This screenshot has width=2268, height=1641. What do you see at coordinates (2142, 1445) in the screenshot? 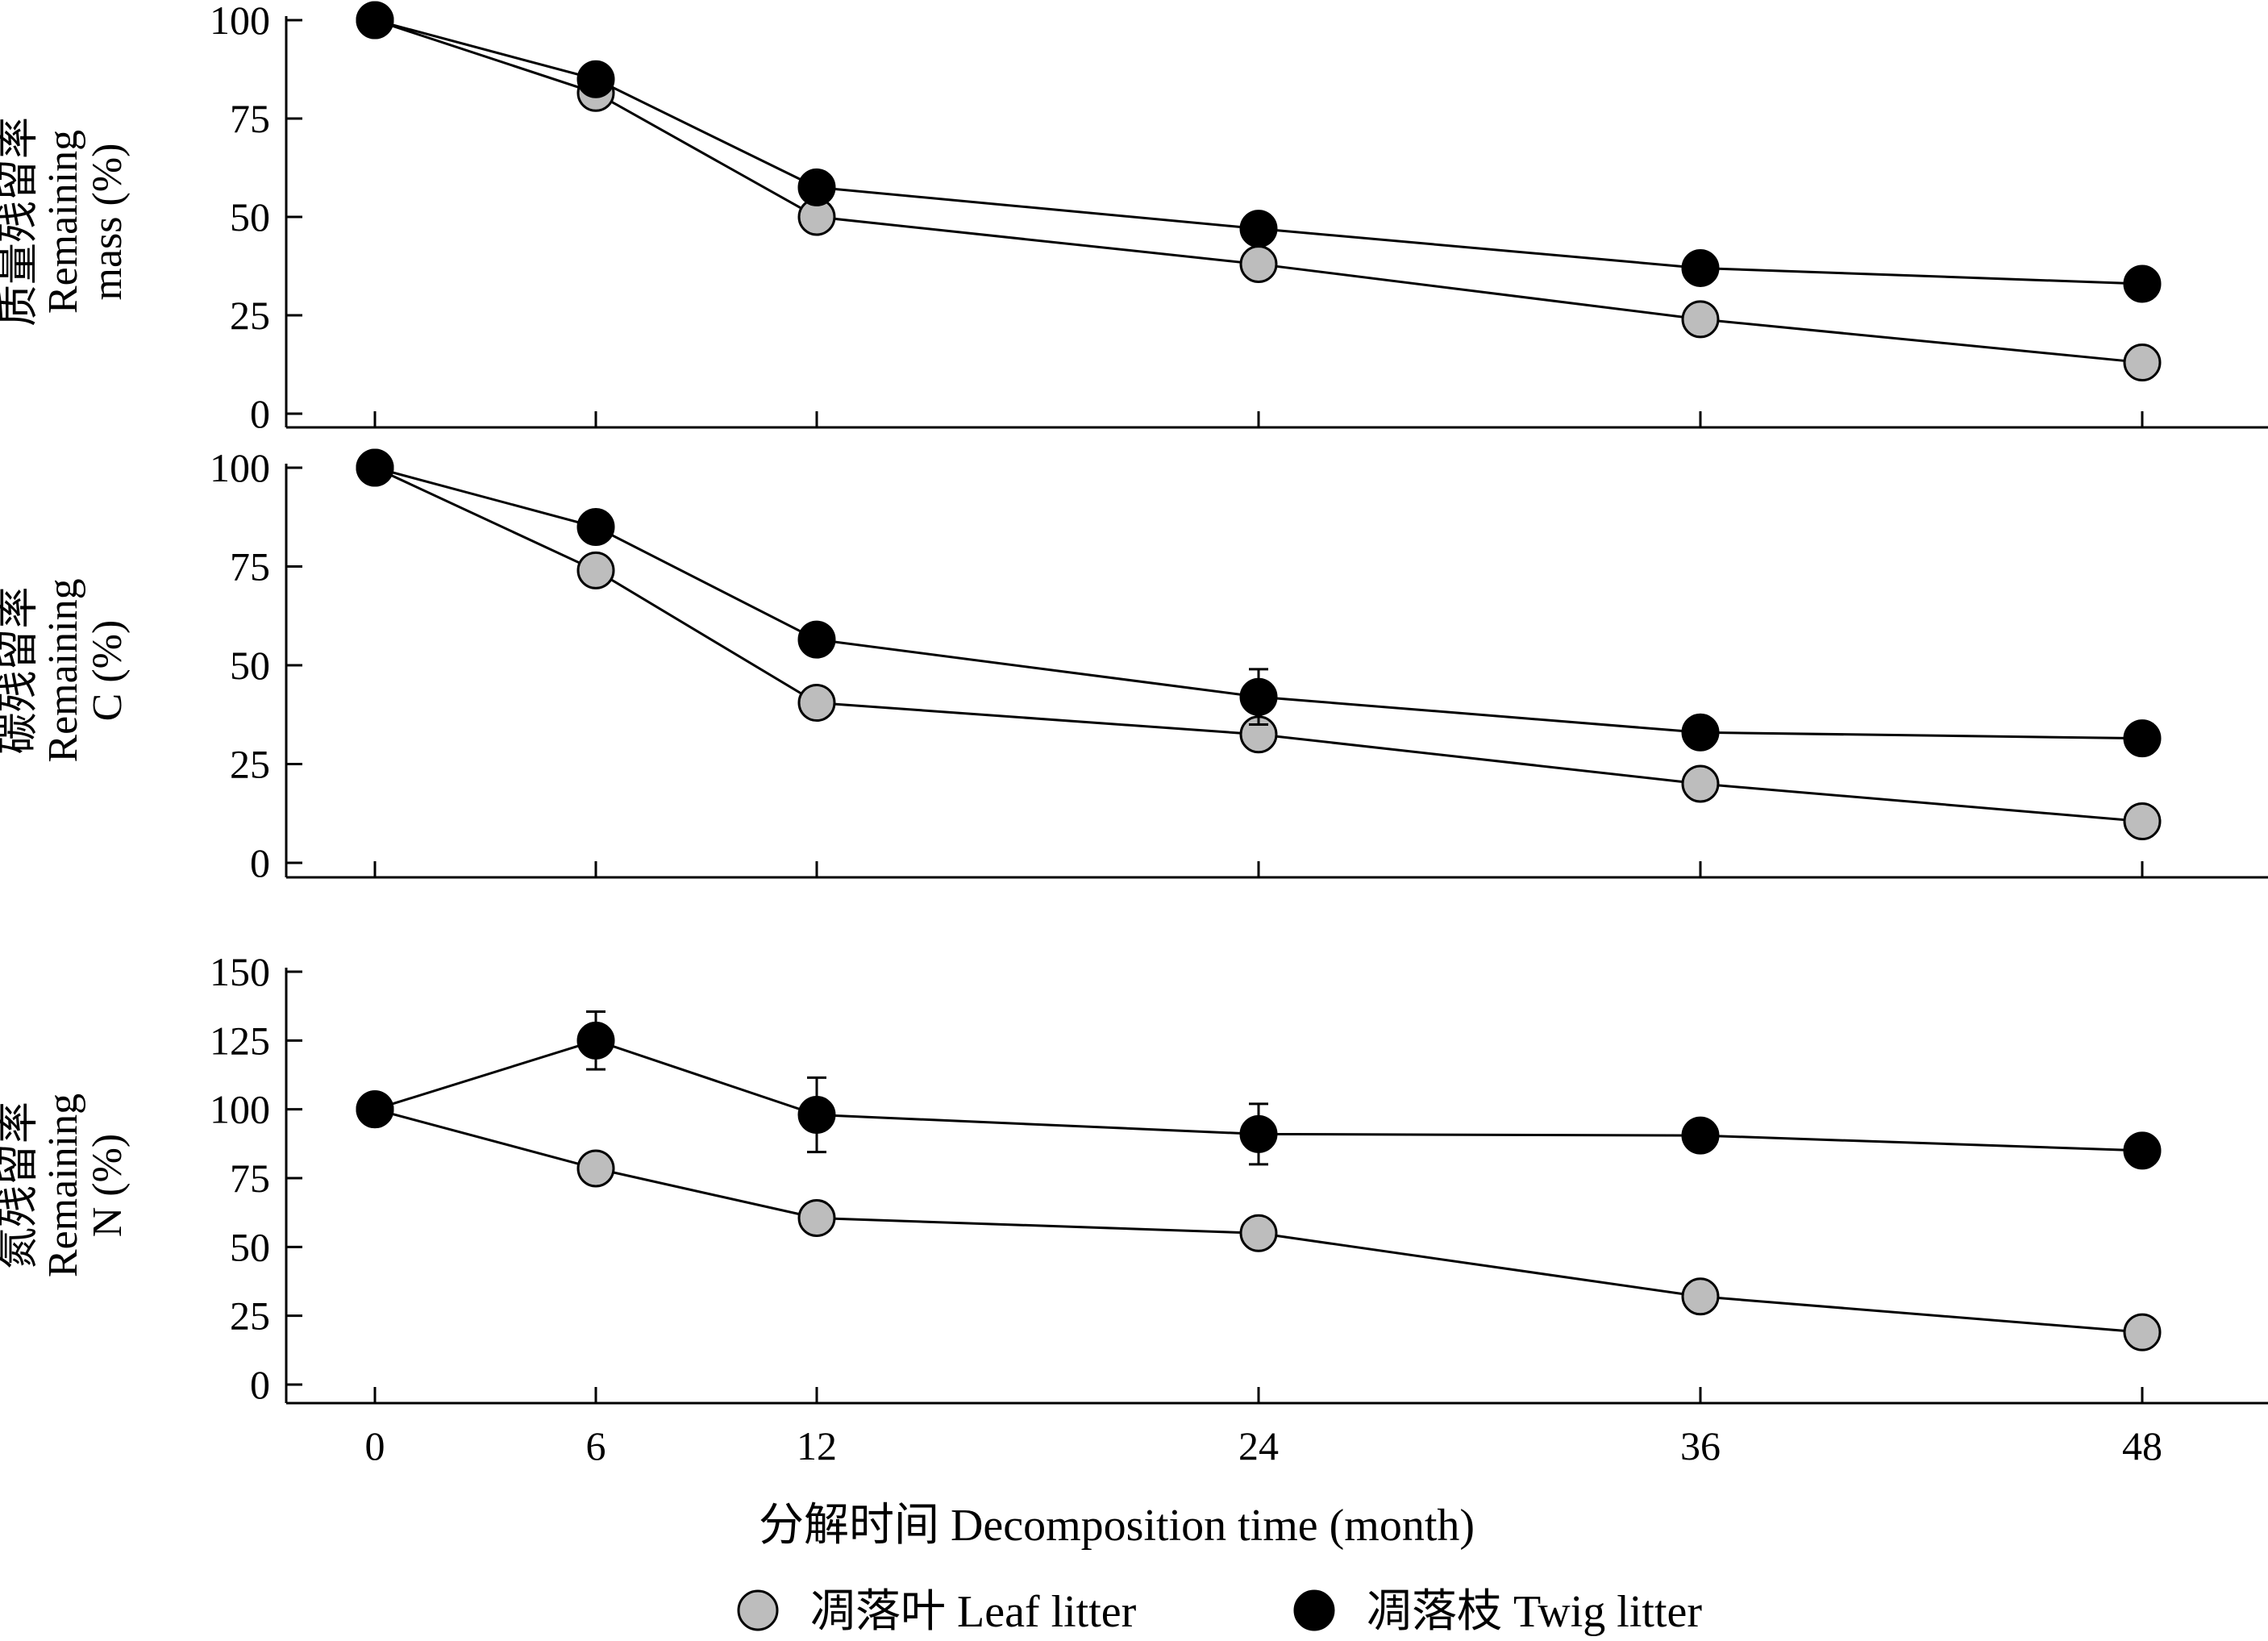
I see `x-tick-label: 48` at bounding box center [2142, 1445].